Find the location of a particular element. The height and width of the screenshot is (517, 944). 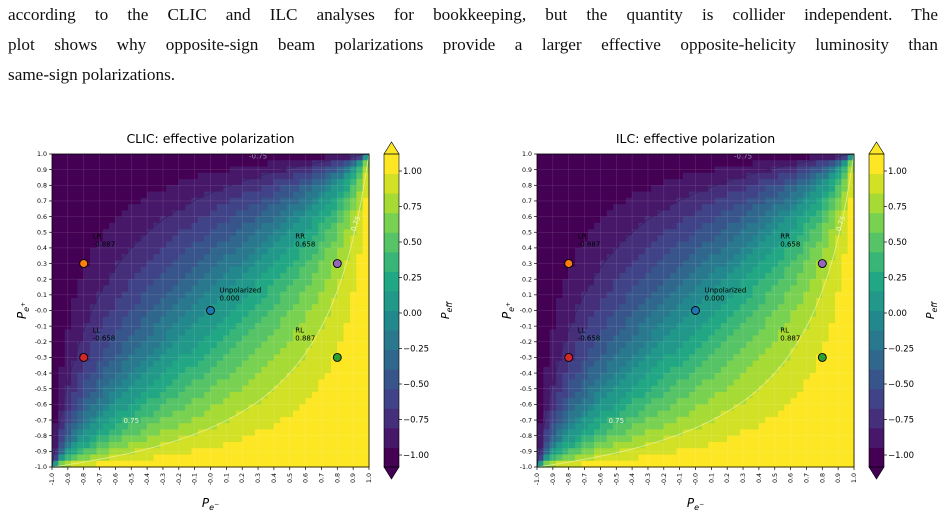

chart-title: CLIC: effective polarization is located at coordinates (210, 138).